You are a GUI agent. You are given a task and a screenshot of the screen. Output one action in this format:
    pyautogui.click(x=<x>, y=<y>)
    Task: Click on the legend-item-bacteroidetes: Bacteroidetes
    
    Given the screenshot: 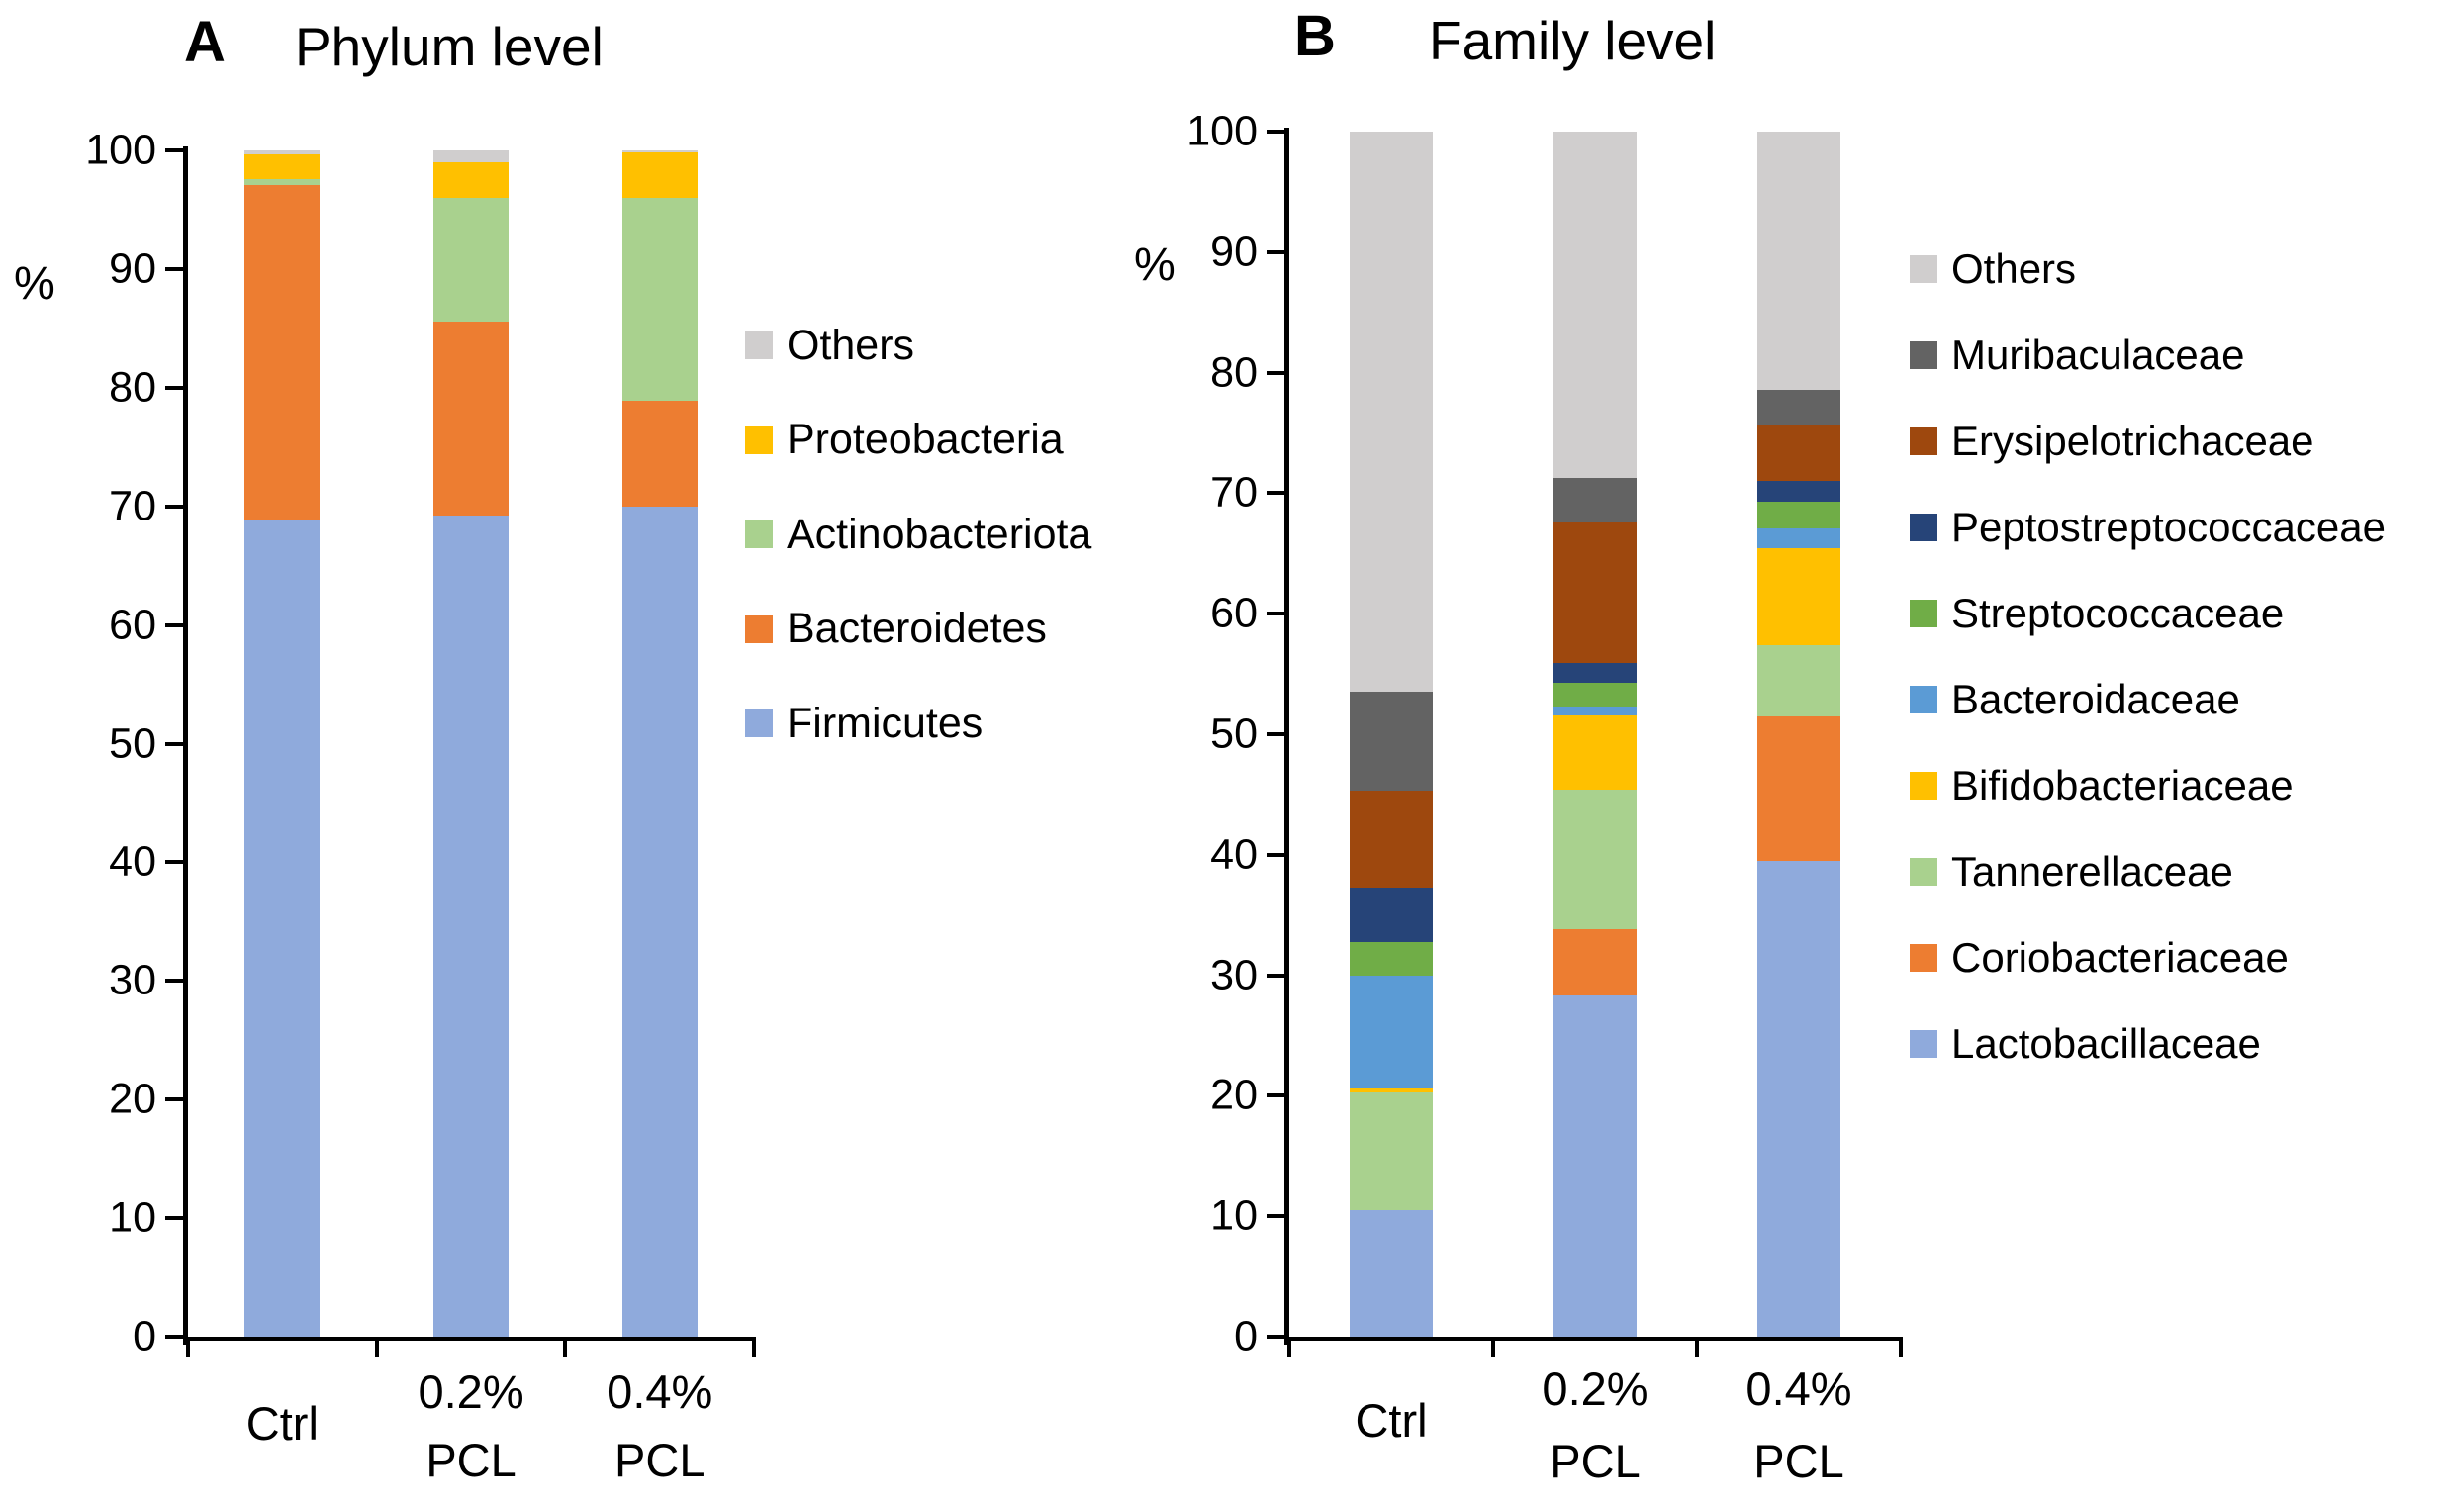 What is the action you would take?
    pyautogui.click(x=896, y=629)
    